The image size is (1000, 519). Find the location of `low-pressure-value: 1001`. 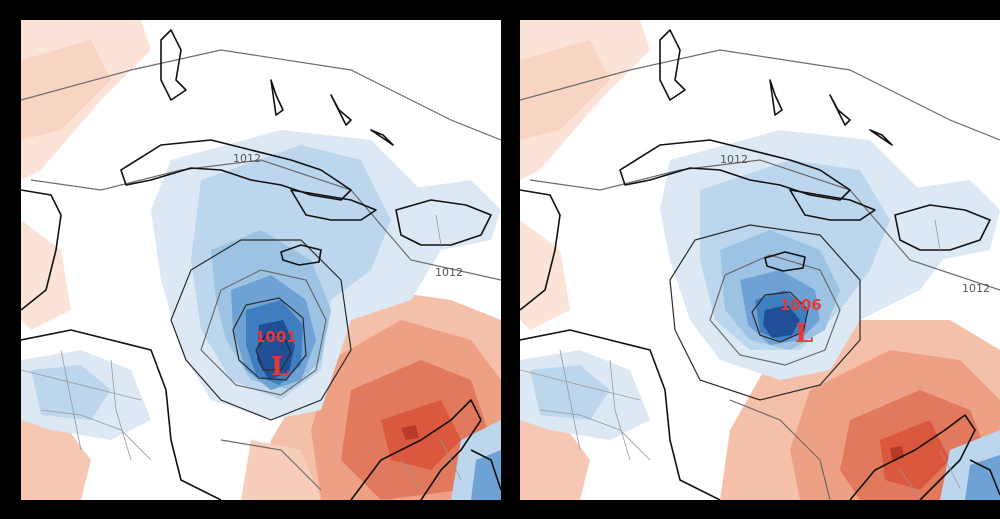

low-pressure-value: 1001 is located at coordinates (276, 337).